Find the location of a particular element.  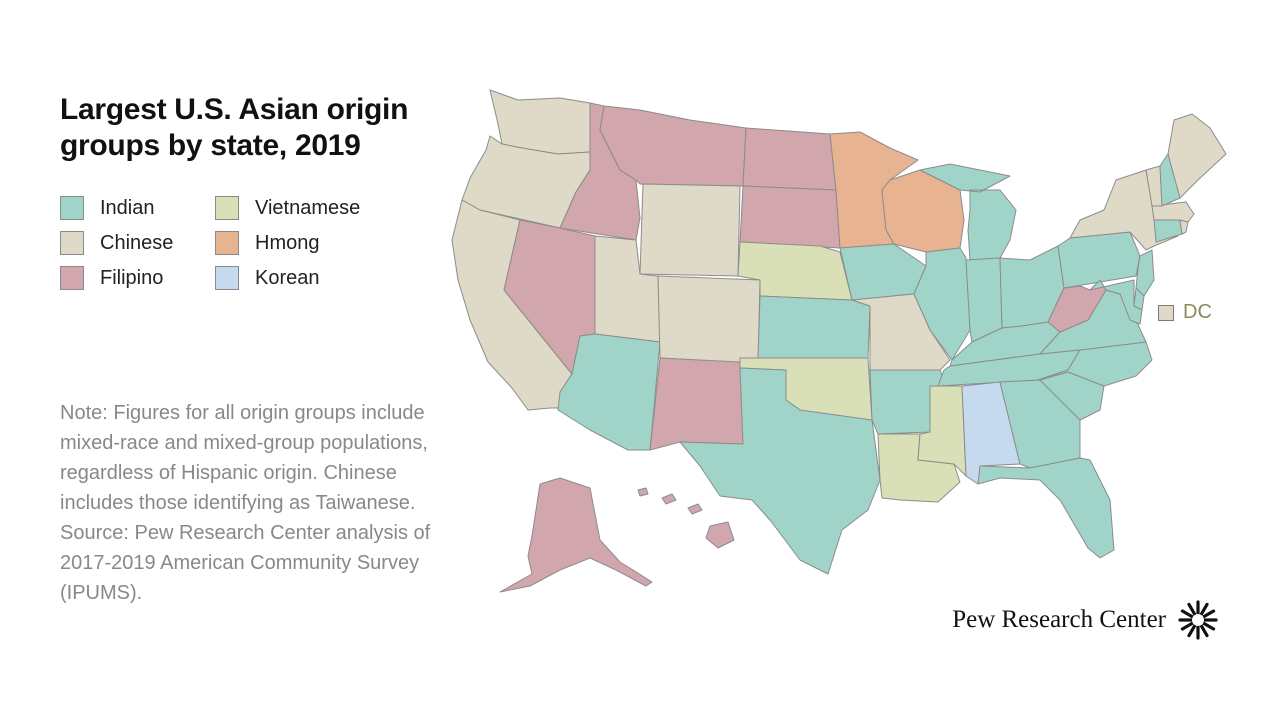

state-TX is located at coordinates (780, 471).